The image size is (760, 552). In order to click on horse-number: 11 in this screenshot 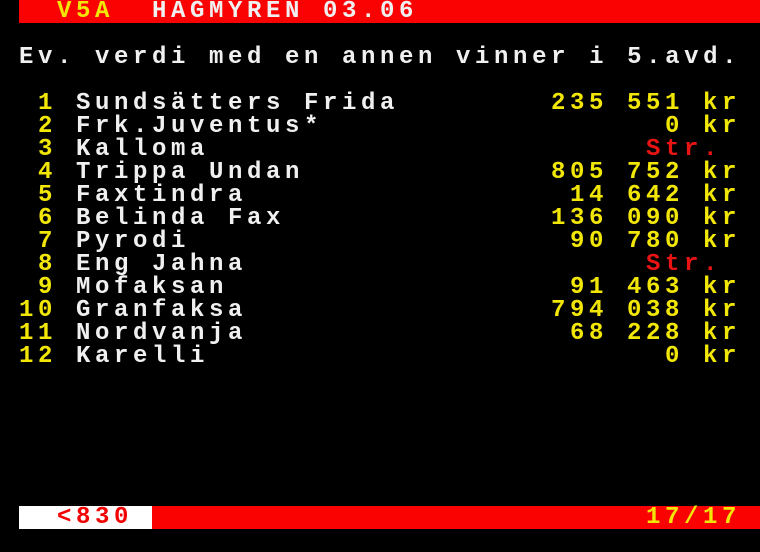, I will do `click(38, 333)`.